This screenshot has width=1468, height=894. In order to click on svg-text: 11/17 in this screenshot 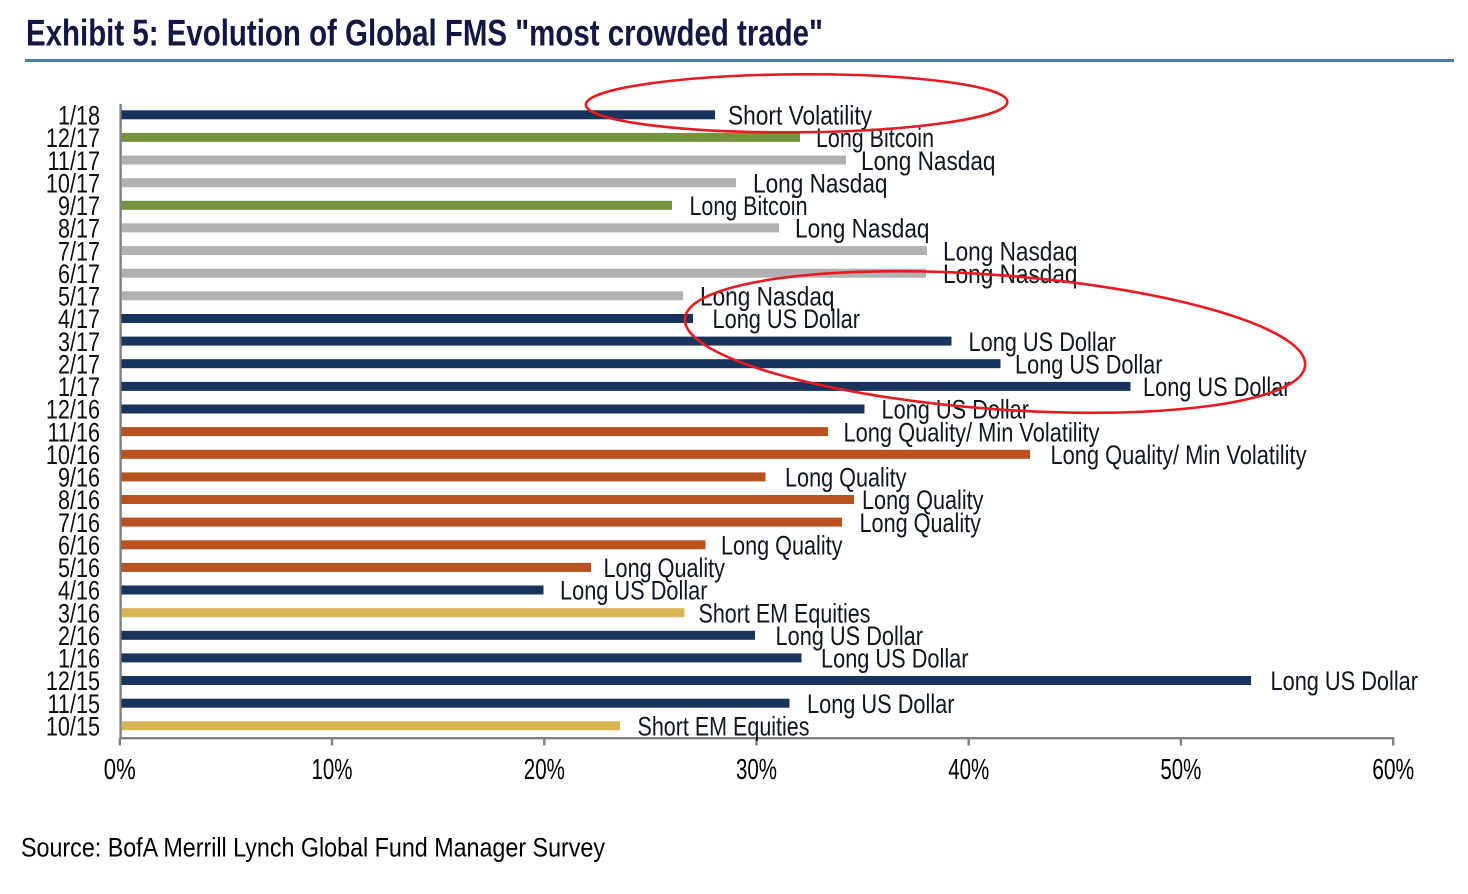, I will do `click(74, 161)`.